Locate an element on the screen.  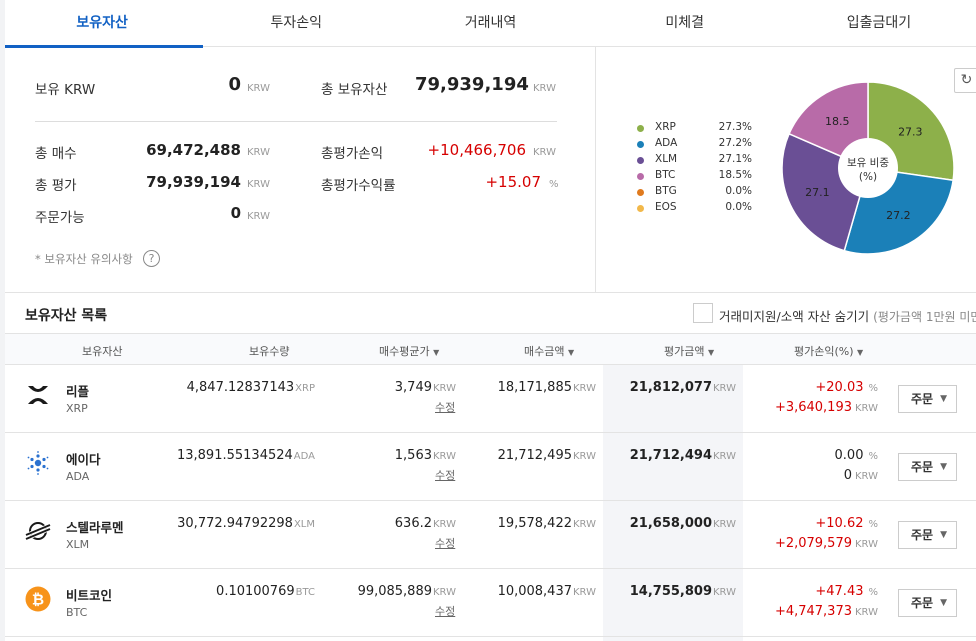
pie-slice-label: 18.5 is located at coordinates (837, 121).